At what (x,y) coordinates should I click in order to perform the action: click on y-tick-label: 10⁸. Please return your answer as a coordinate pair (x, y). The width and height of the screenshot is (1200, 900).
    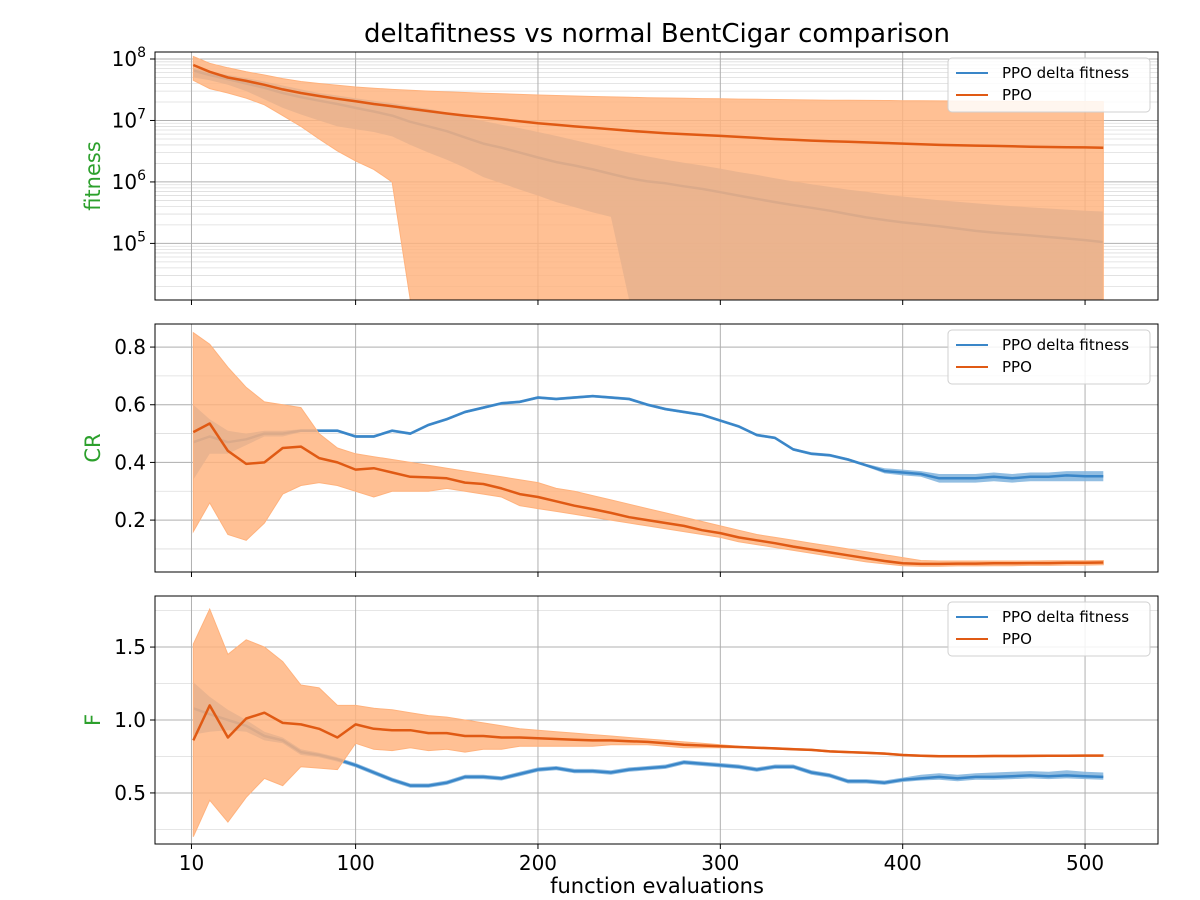
    Looking at the image, I should click on (129, 58).